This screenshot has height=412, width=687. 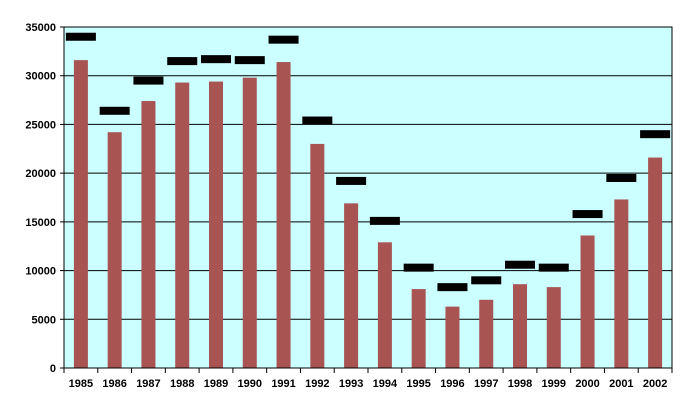 What do you see at coordinates (81, 384) in the screenshot?
I see `x-tick-label: 1985` at bounding box center [81, 384].